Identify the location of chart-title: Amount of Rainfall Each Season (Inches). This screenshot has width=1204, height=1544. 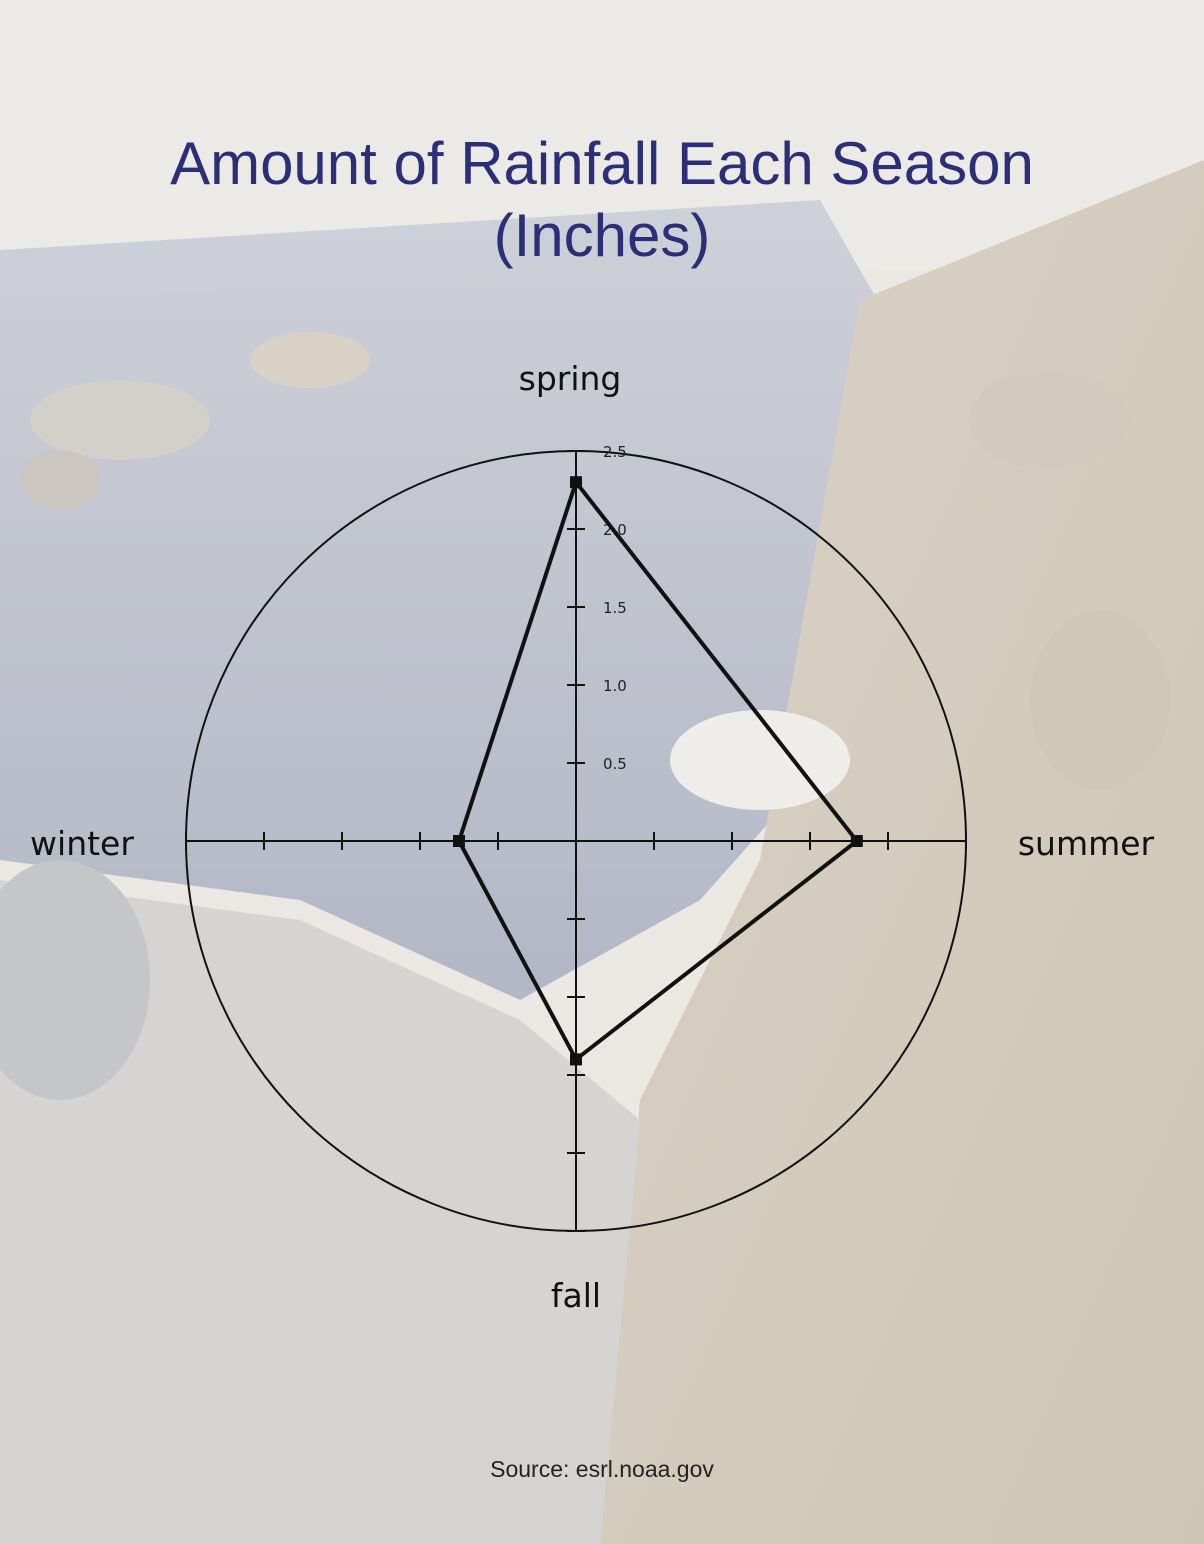
(602, 200).